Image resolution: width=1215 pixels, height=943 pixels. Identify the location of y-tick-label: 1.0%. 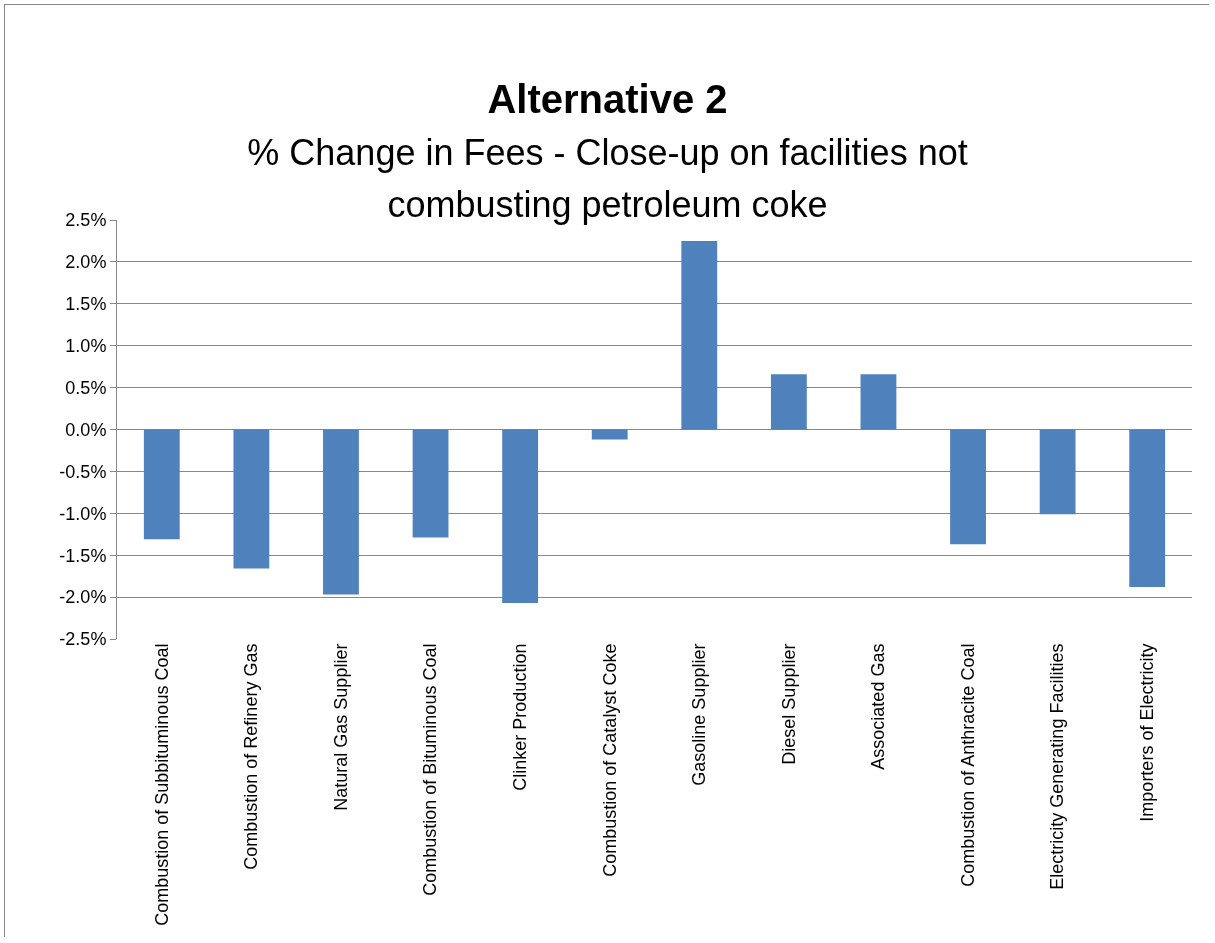
(86, 346).